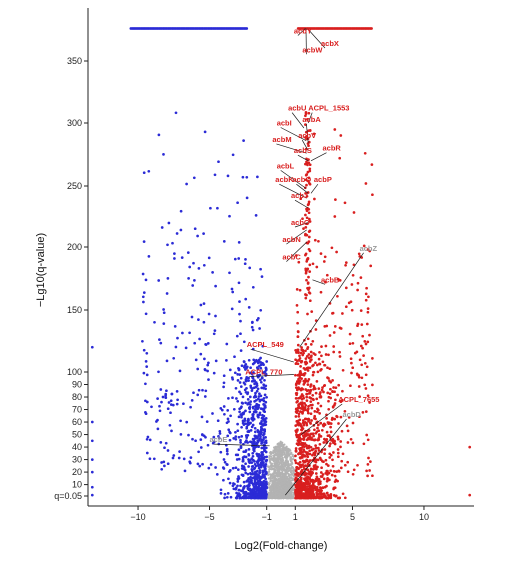  I want to click on data-point-1912, so click(180, 421).